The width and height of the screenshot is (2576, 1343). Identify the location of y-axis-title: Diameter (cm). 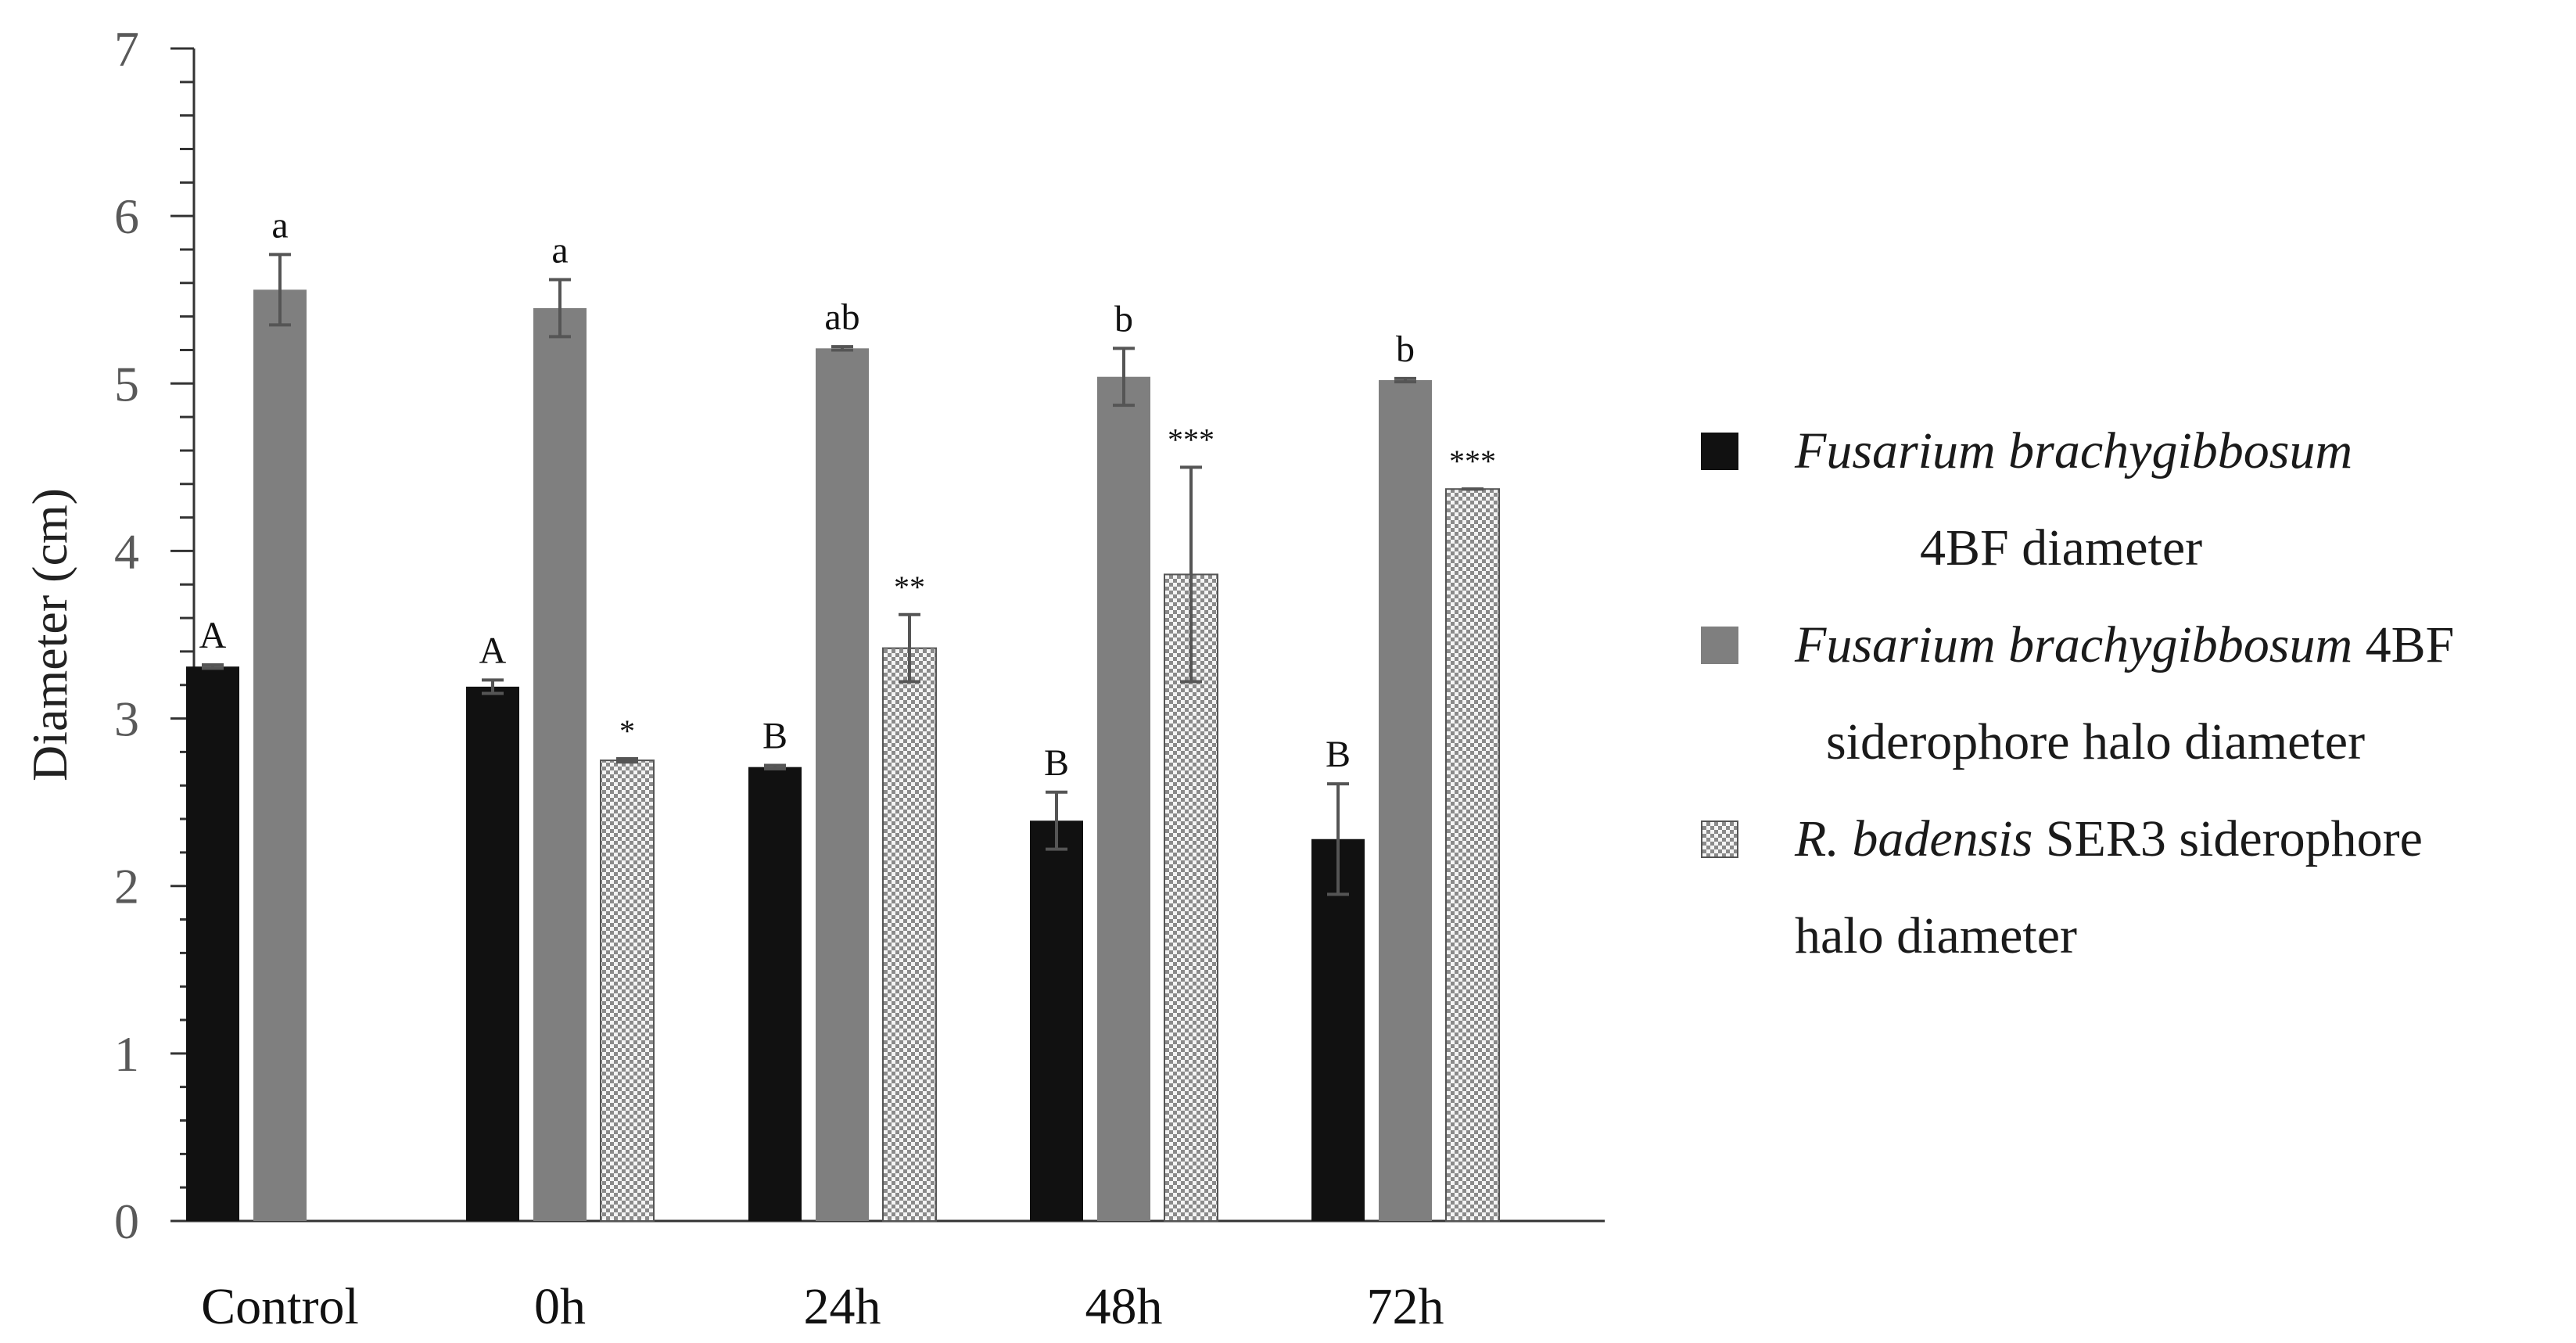
(49, 634).